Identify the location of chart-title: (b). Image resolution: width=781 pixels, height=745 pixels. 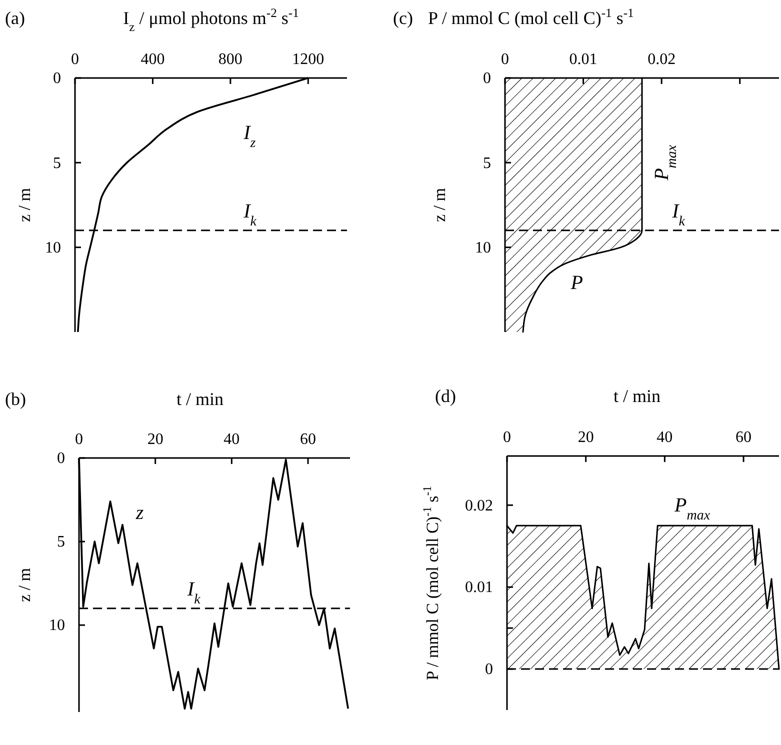
(15, 399).